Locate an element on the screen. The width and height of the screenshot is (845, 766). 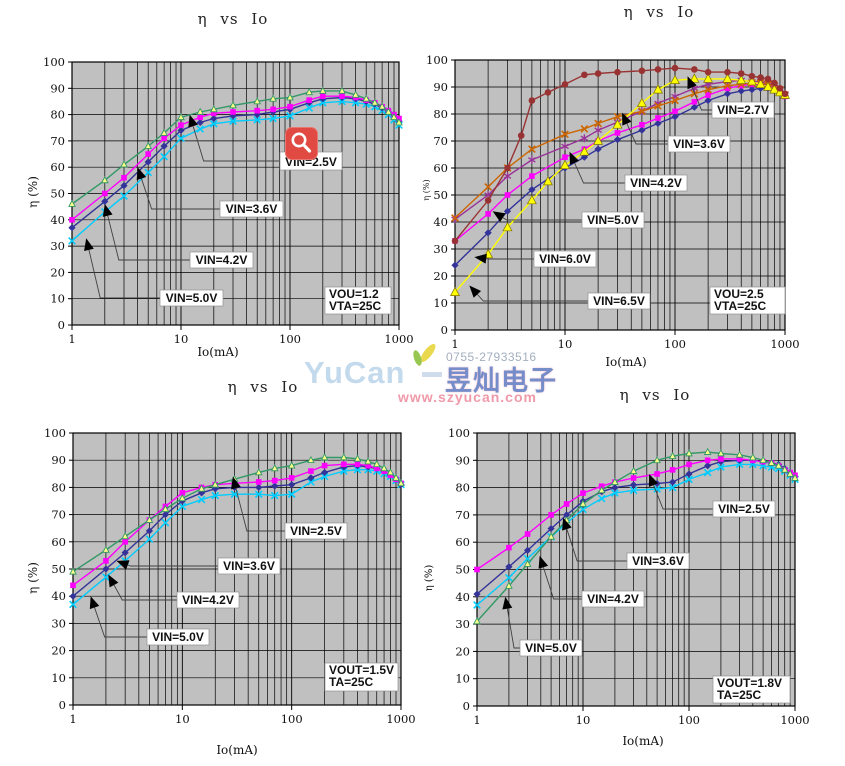
magnifier-glyph is located at coordinates (301, 142).